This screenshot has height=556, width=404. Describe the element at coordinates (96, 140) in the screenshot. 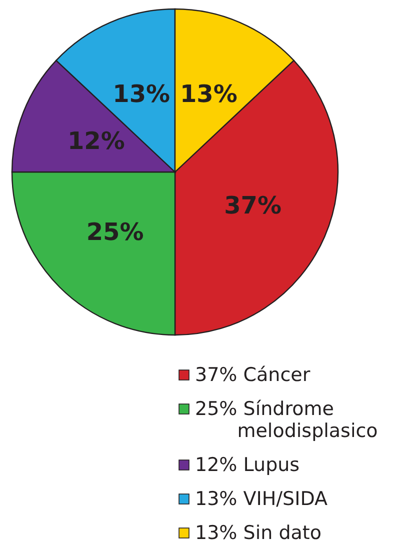

I see `data-label: 12%` at that location.